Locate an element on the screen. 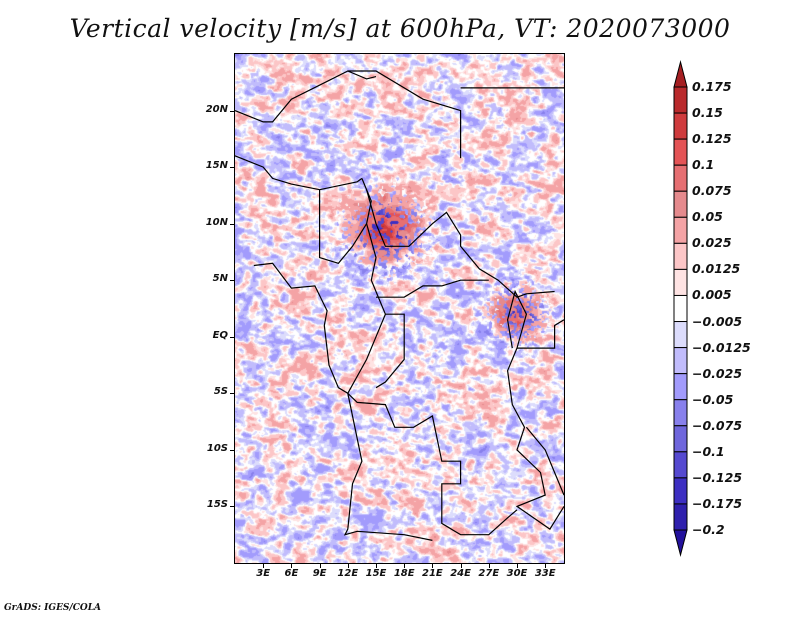 The height and width of the screenshot is (618, 800). colorbar-level-label: −0.1 is located at coordinates (708, 451).